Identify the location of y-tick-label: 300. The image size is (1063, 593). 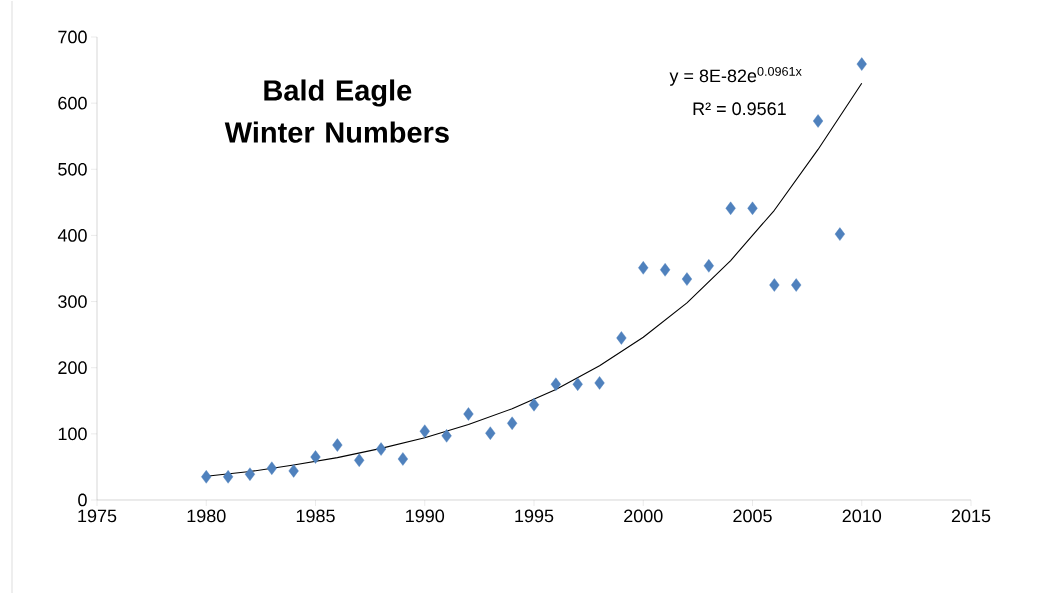
(72, 301).